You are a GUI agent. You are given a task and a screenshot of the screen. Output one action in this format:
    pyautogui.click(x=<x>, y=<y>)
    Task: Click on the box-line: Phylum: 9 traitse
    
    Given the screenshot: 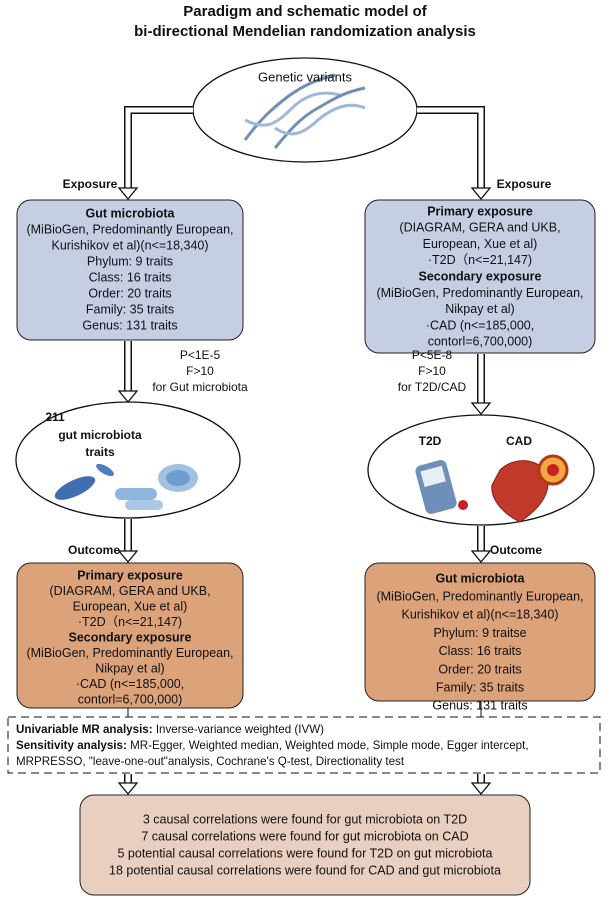 What is the action you would take?
    pyautogui.click(x=479, y=633)
    